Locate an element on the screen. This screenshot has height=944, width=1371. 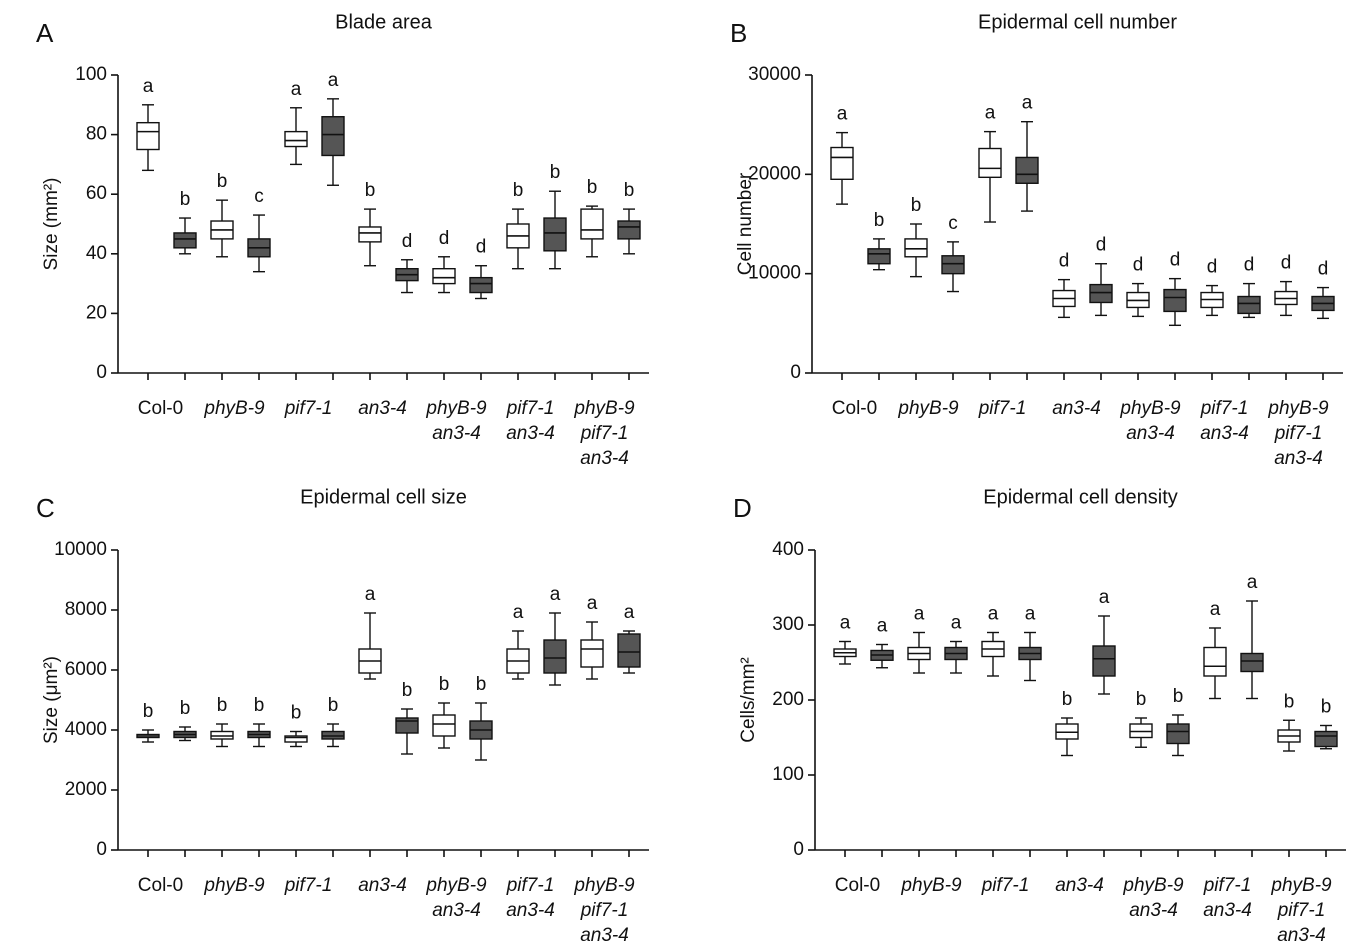
y-axis-label: Cells/mm² is located at coordinates (748, 700).